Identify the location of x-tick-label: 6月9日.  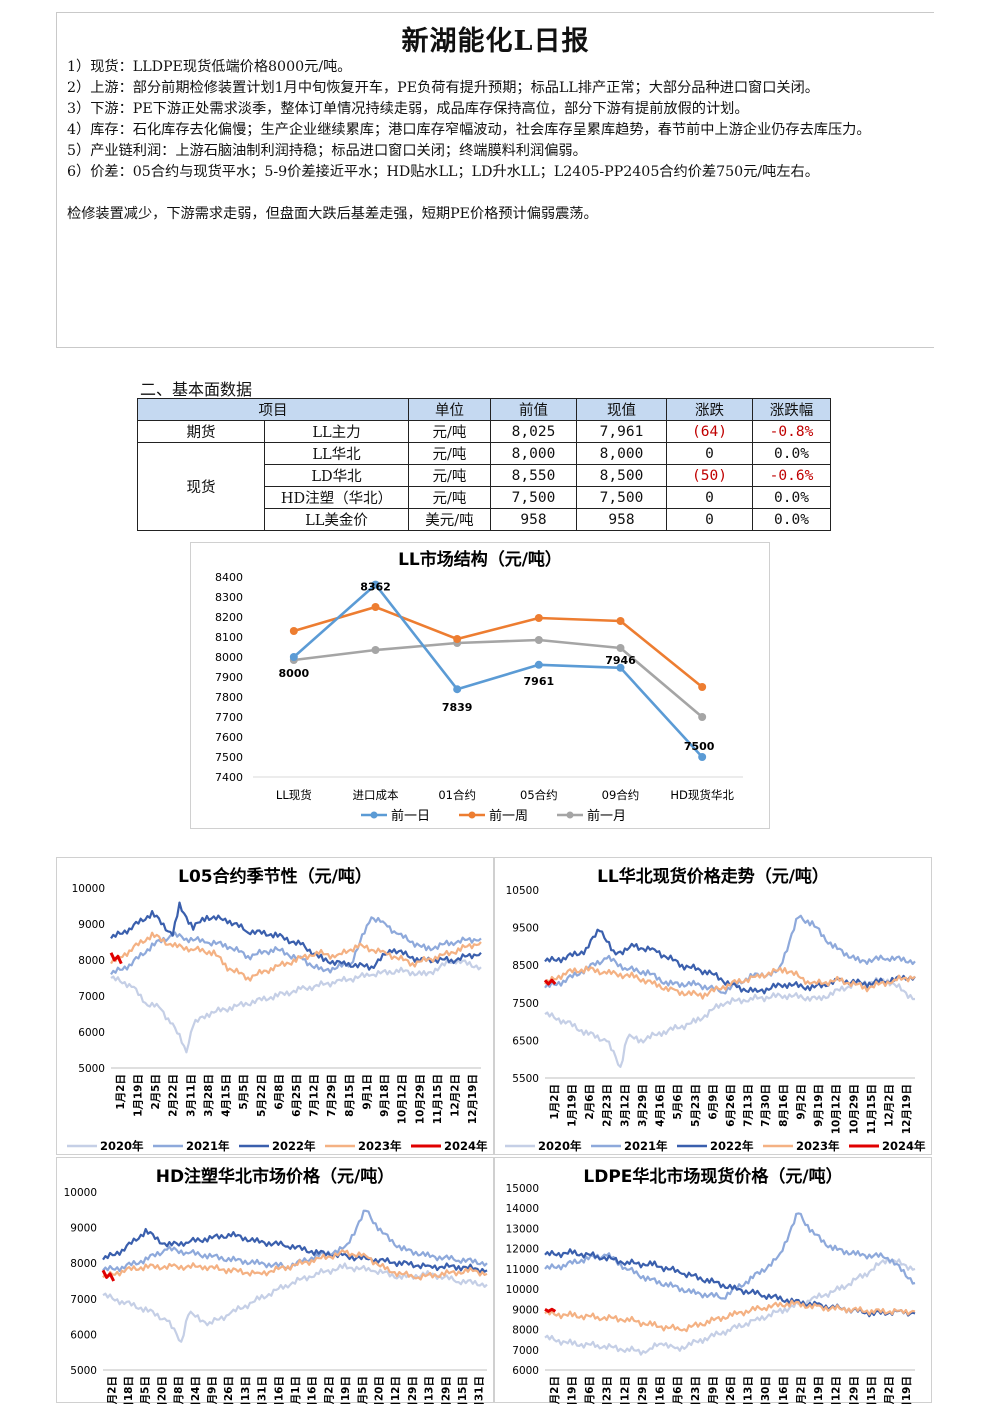
(713, 1102).